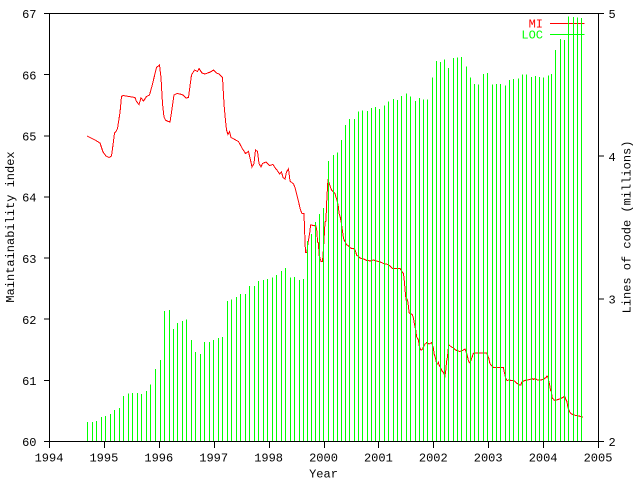  Describe the element at coordinates (536, 25) in the screenshot. I see `svg-text: MI` at that location.